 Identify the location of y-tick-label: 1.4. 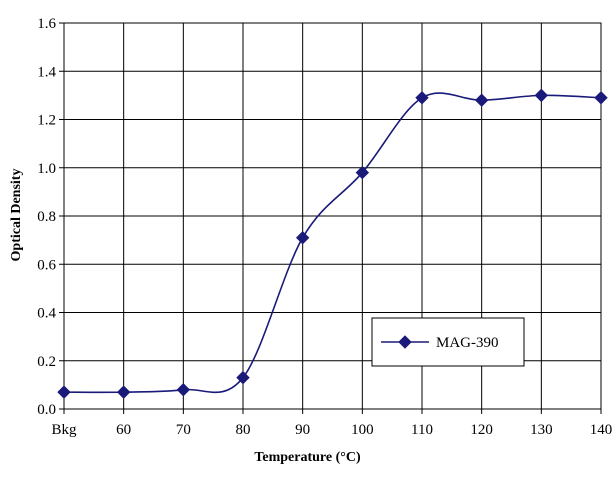
(46, 72).